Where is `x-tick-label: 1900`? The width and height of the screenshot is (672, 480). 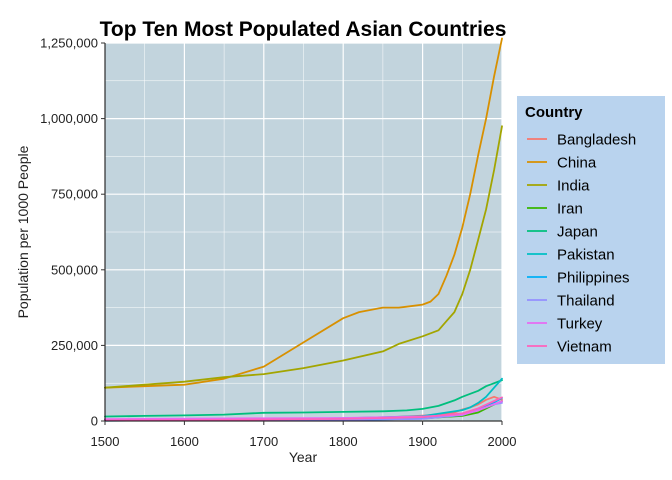 x-tick-label: 1900 is located at coordinates (422, 441).